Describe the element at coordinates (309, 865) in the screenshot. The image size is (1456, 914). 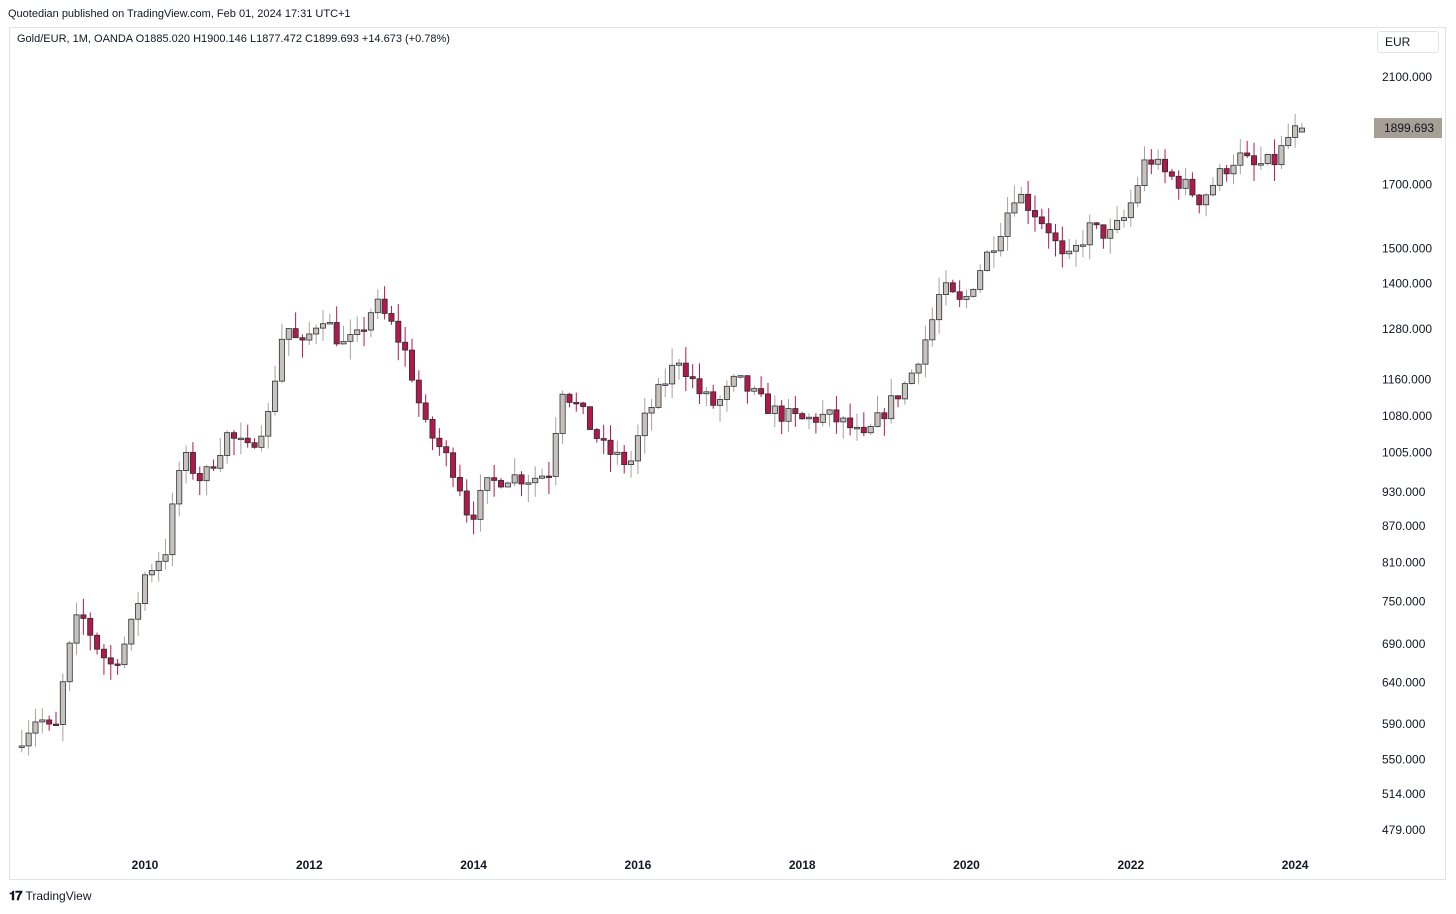
I see `x-tick-label: 2012` at that location.